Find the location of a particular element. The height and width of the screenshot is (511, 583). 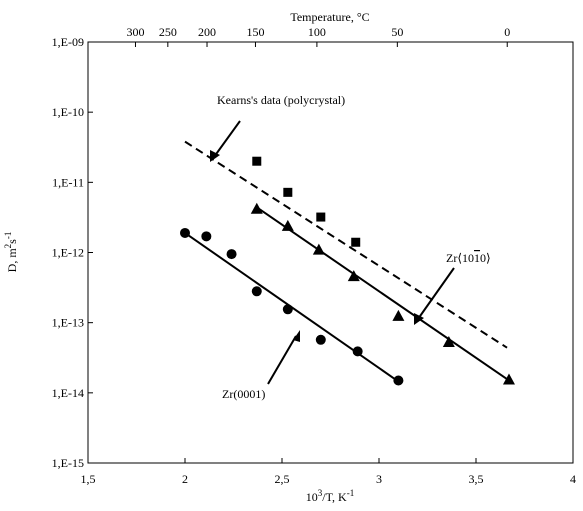

top-axis-ticks: 300 250 200 150 100 50 0 is located at coordinates (318, 36).